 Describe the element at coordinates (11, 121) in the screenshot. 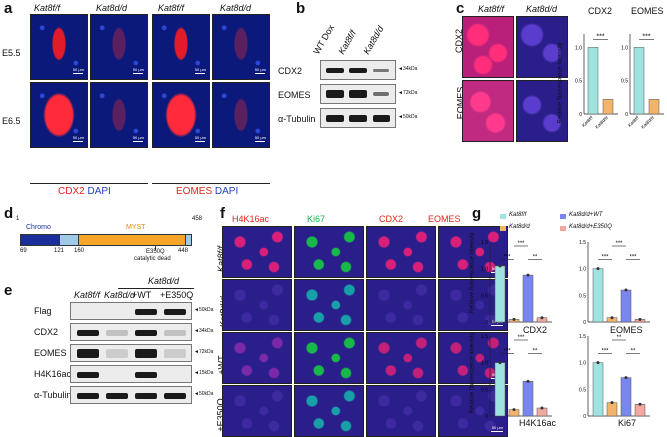

I see `a-row-1: E6.5` at that location.